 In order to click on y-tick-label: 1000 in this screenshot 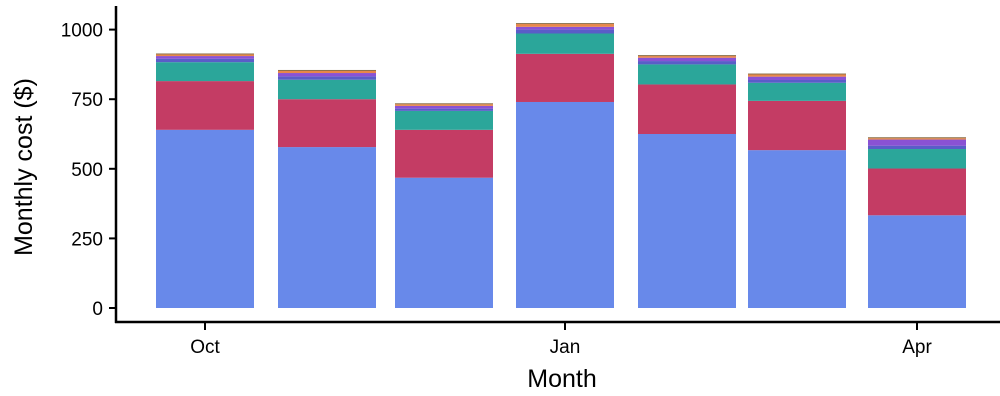, I will do `click(82, 31)`.